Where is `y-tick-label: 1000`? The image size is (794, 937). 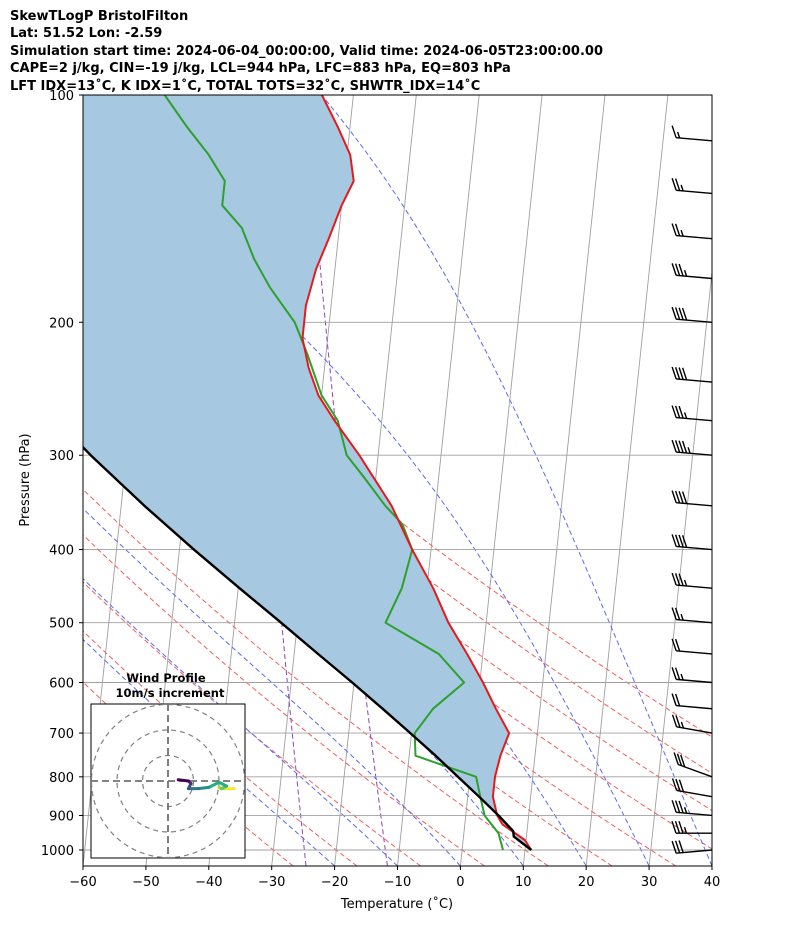 y-tick-label: 1000 is located at coordinates (57, 851).